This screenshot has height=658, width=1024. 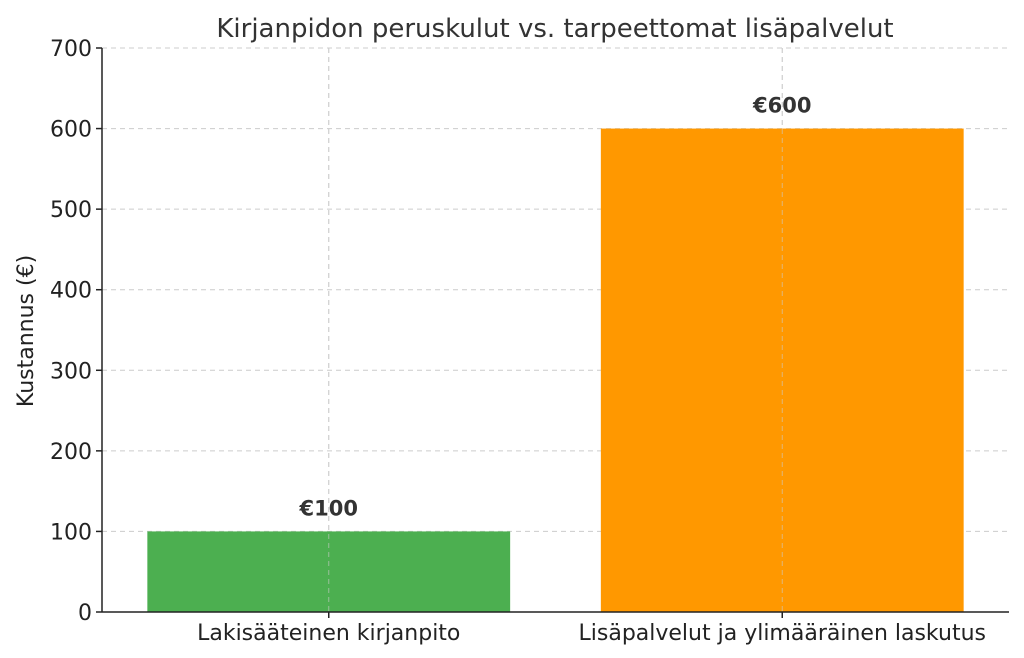 What do you see at coordinates (85, 613) in the screenshot?
I see `y-tick-label: 0` at bounding box center [85, 613].